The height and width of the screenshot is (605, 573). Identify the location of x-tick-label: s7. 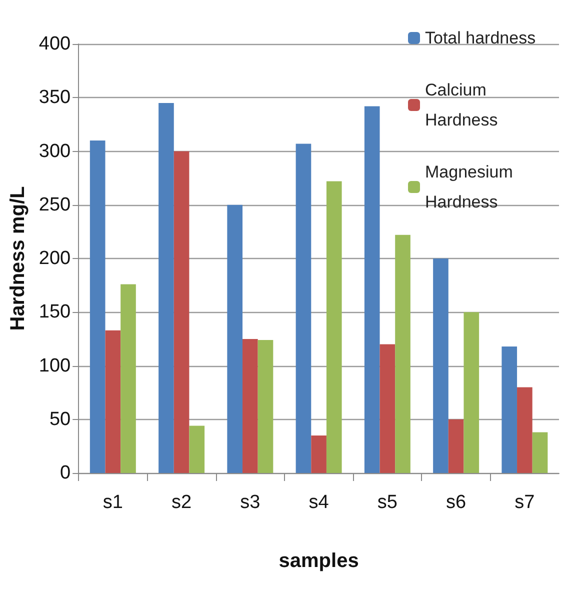
(524, 502).